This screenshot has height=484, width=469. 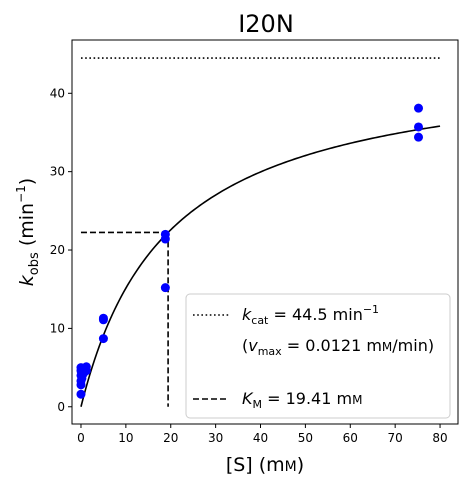 I want to click on legend-kcat-label: kcat = 44.5 min−1, so click(x=310, y=315).